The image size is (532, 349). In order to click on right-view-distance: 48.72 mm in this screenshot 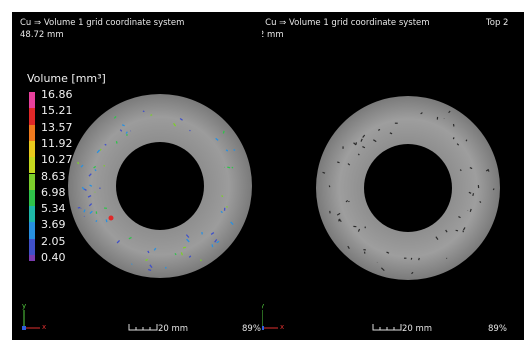, I will do `click(273, 35)`.